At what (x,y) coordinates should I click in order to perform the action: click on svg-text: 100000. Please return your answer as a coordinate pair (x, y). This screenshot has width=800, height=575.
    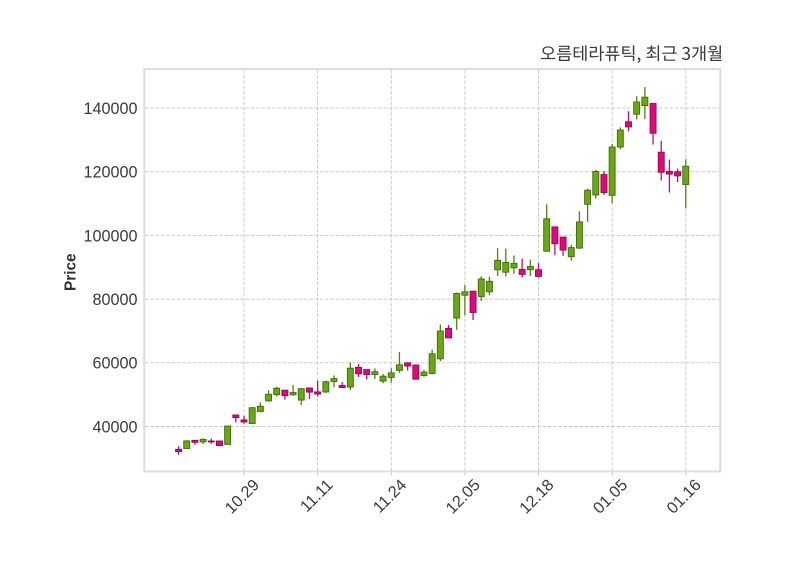
    Looking at the image, I should click on (110, 236).